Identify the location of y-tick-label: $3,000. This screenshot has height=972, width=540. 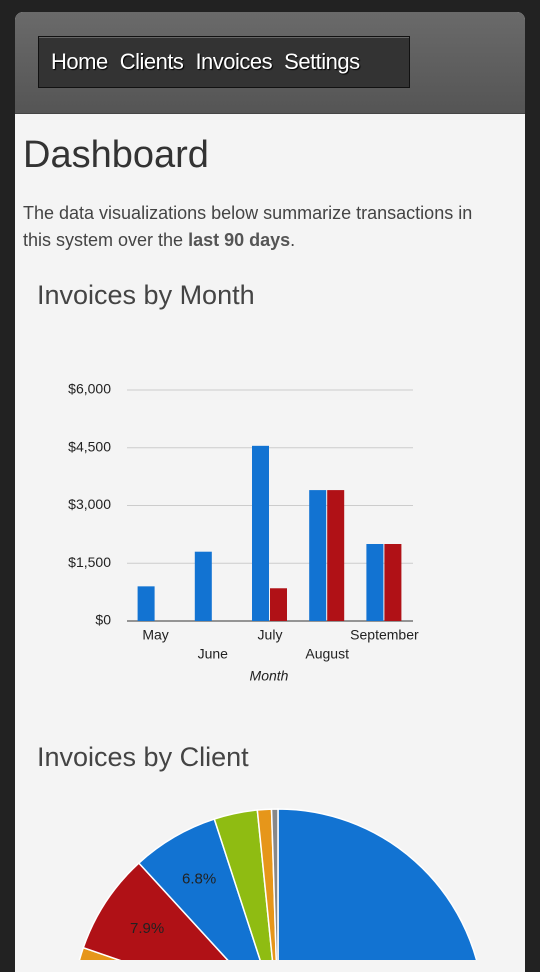
(89, 504).